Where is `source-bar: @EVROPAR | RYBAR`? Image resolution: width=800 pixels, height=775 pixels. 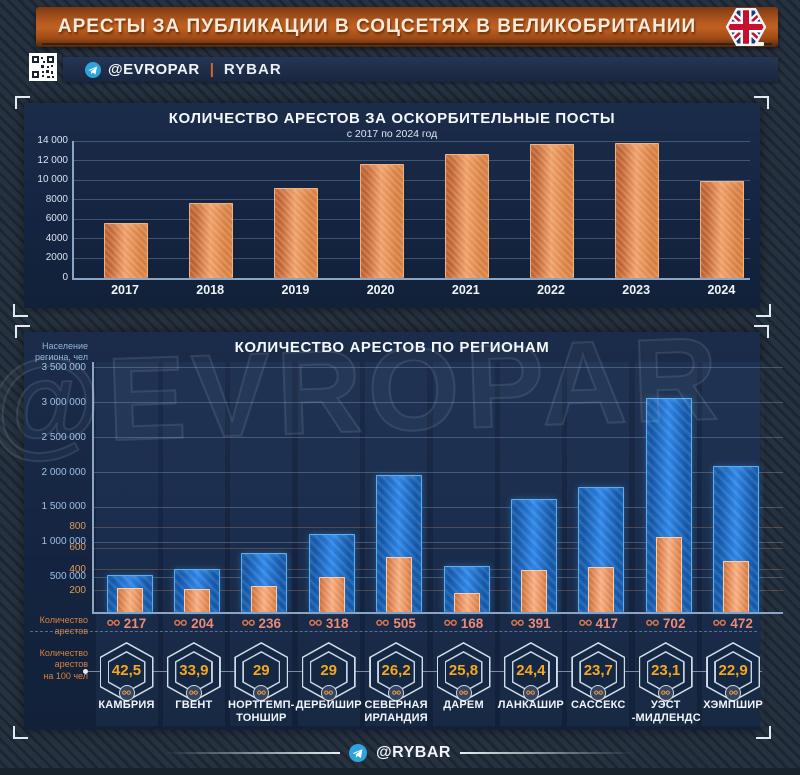
source-bar: @EVROPAR | RYBAR is located at coordinates (420, 69).